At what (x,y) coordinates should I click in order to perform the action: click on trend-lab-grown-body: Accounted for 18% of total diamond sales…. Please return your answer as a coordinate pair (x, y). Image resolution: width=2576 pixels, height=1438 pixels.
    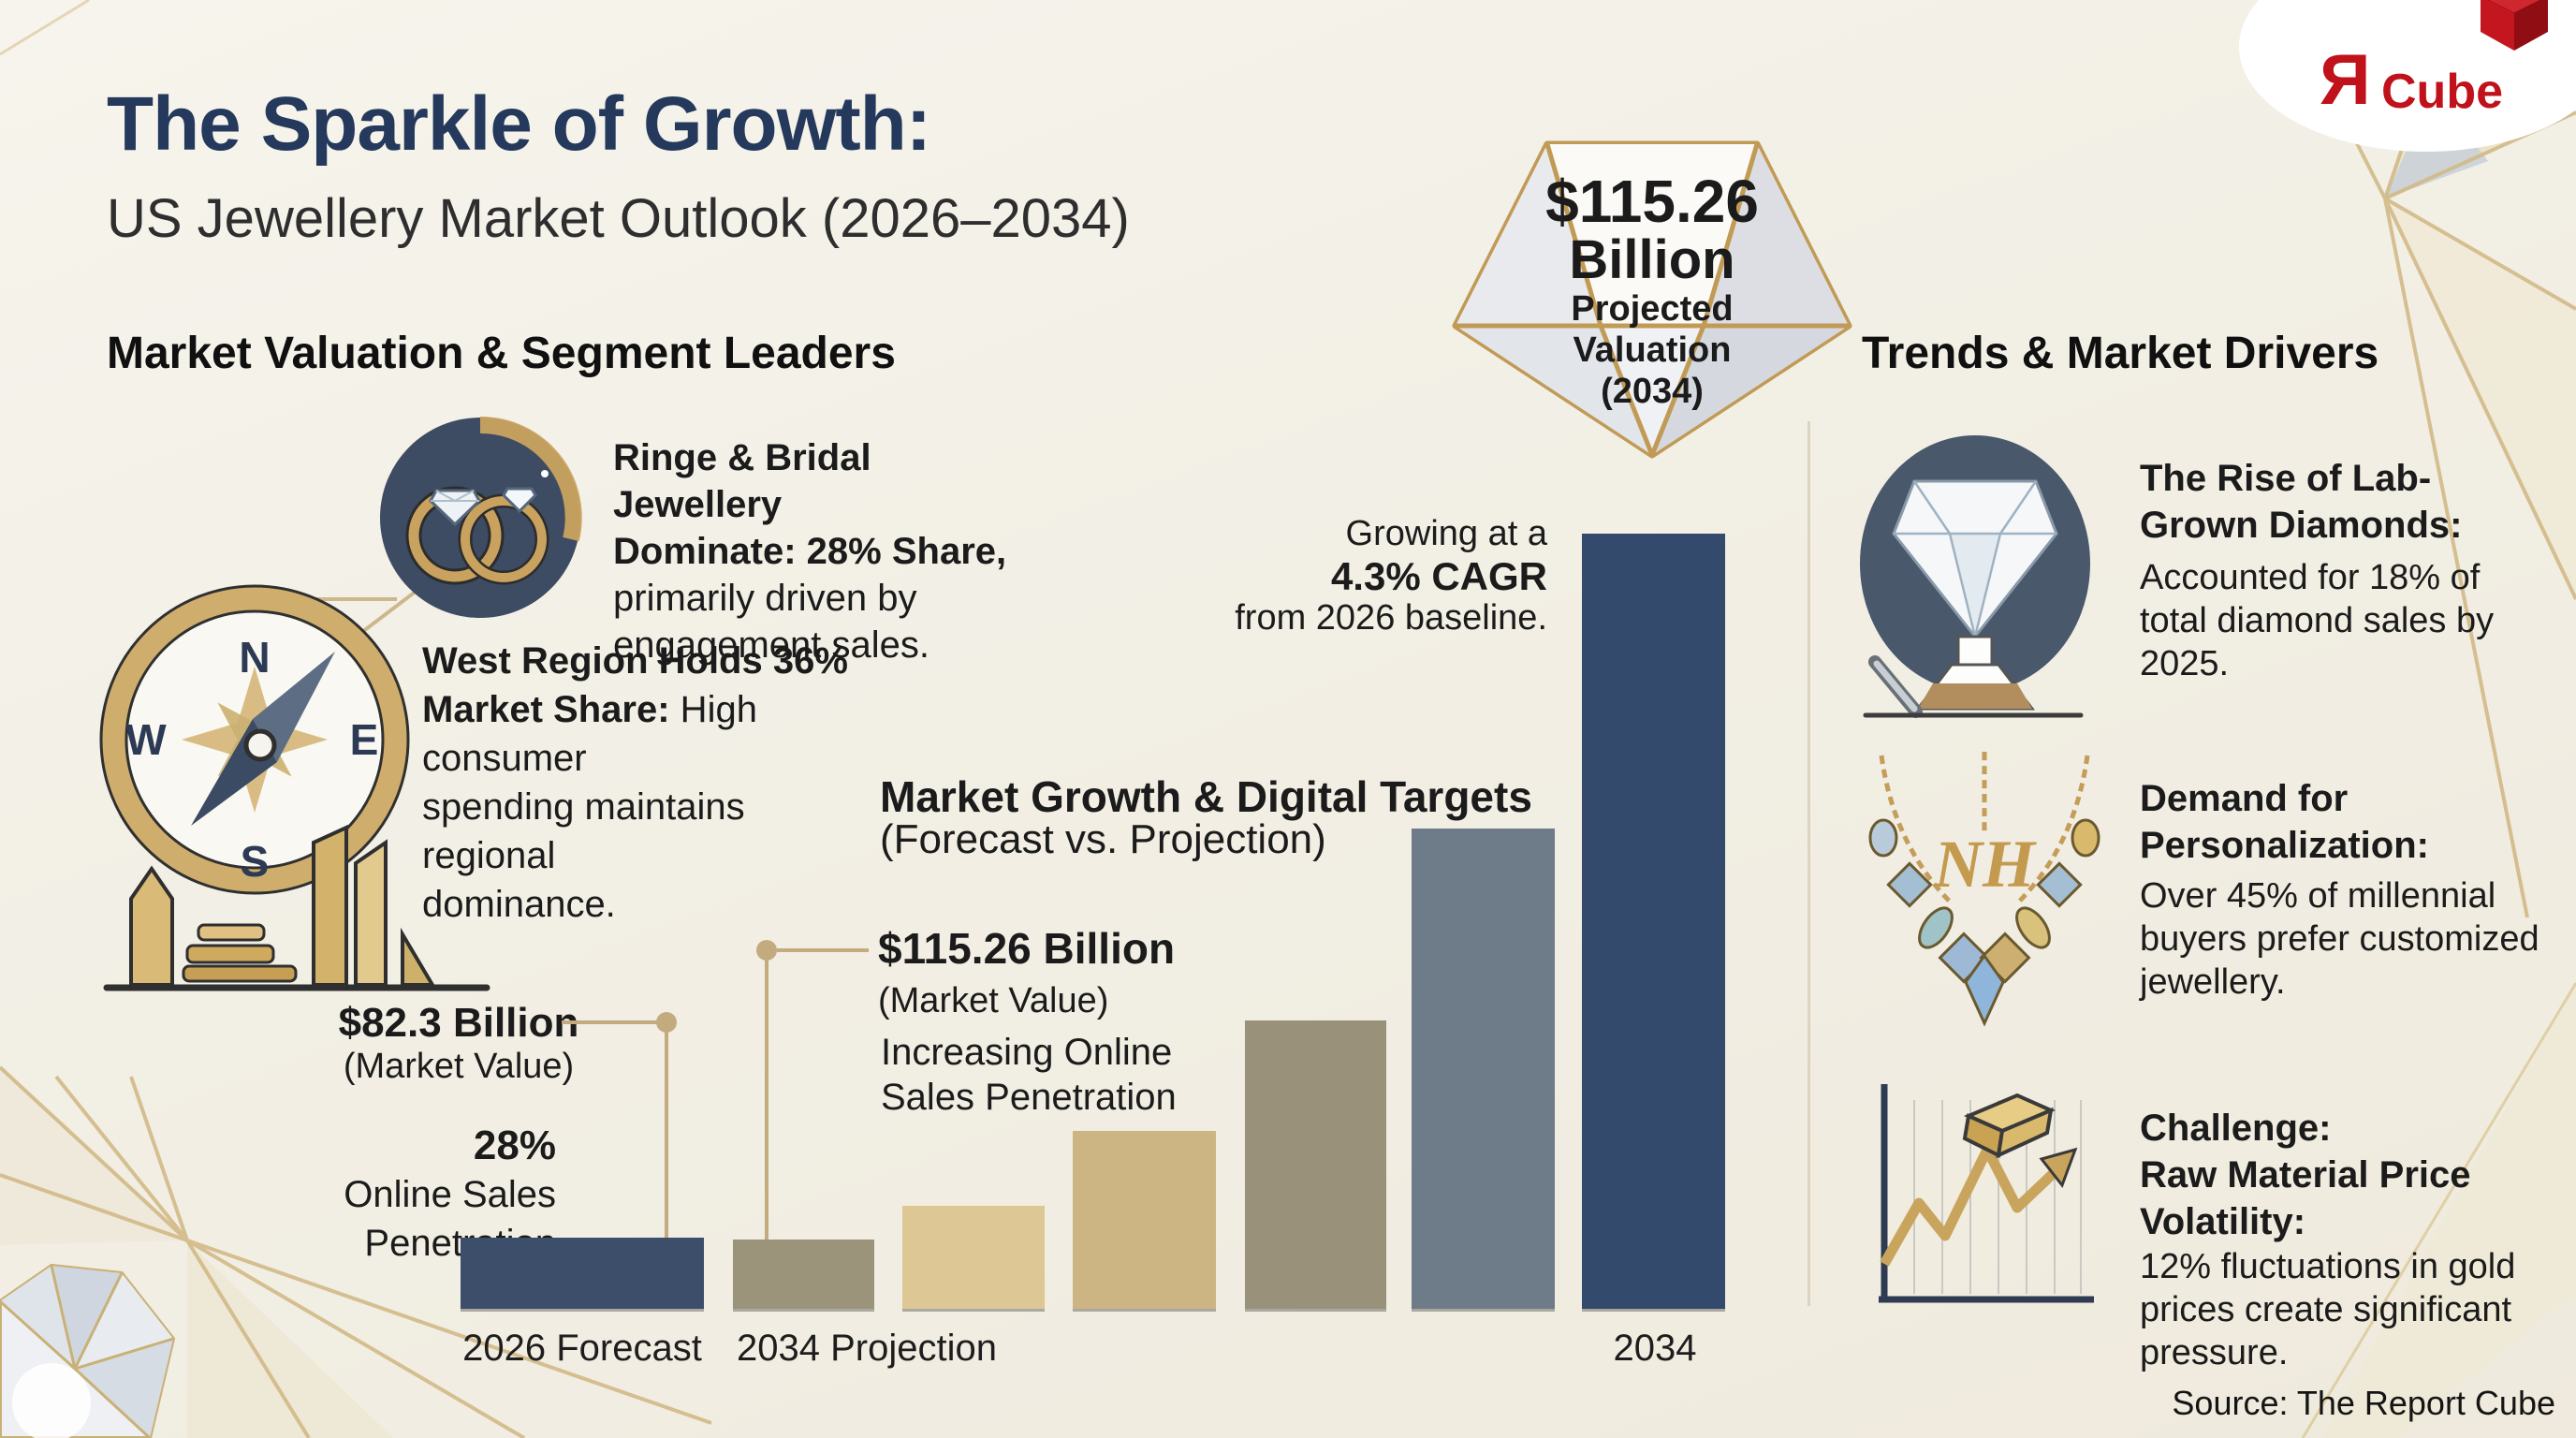
    Looking at the image, I should click on (2317, 620).